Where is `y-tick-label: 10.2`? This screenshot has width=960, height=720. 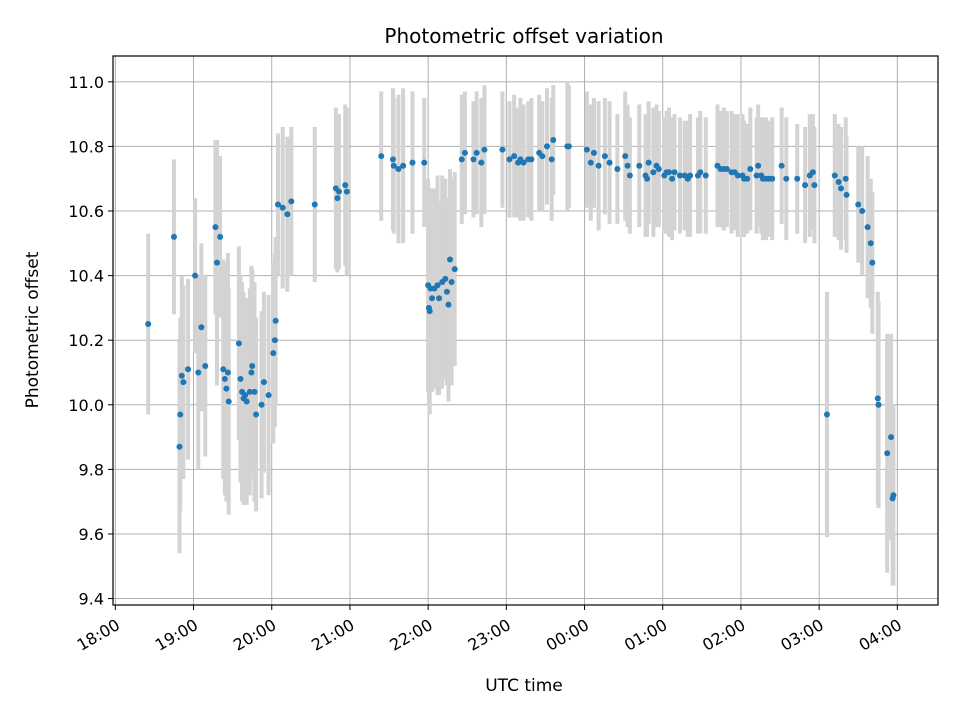
y-tick-label: 10.2 is located at coordinates (86, 340).